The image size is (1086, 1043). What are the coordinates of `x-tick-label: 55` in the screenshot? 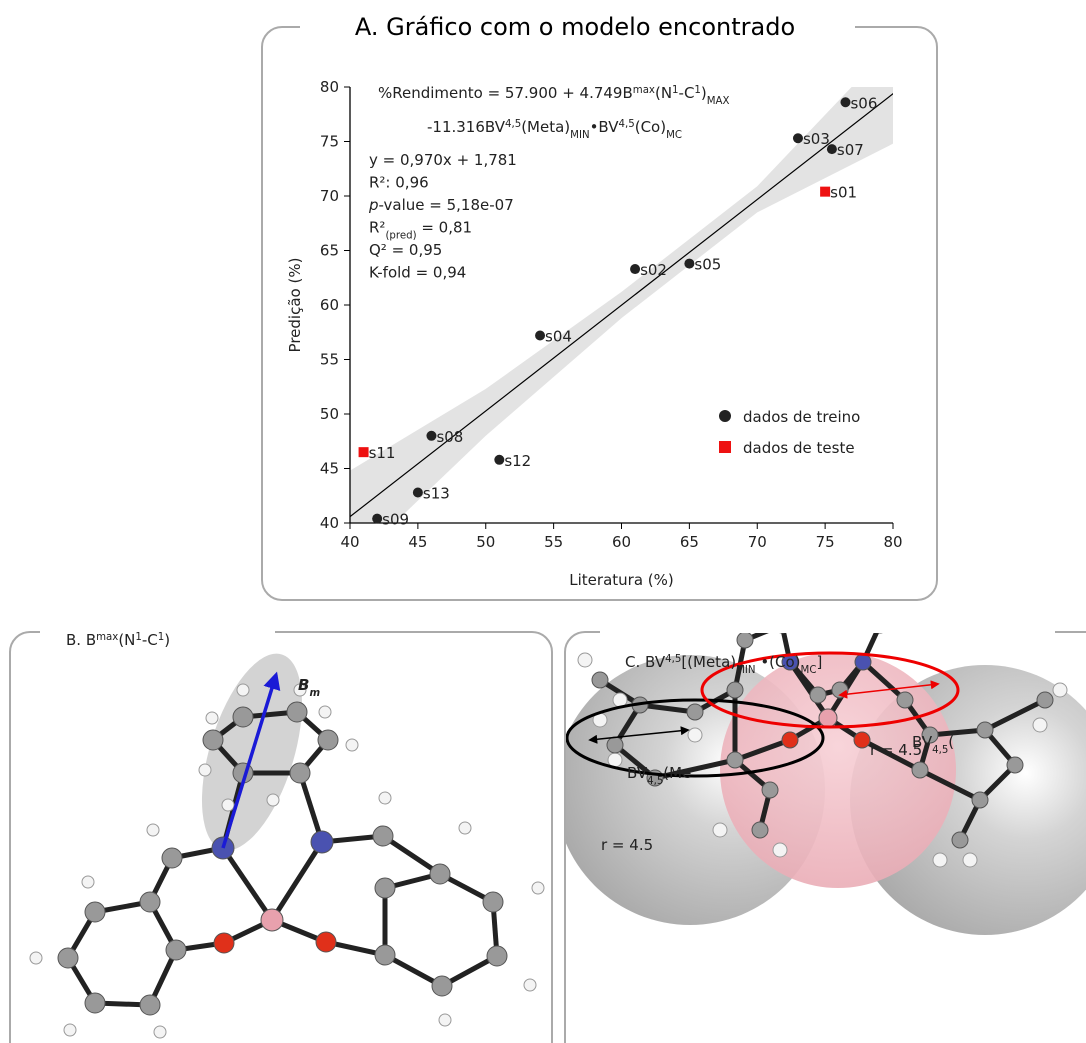 It's located at (553, 542).